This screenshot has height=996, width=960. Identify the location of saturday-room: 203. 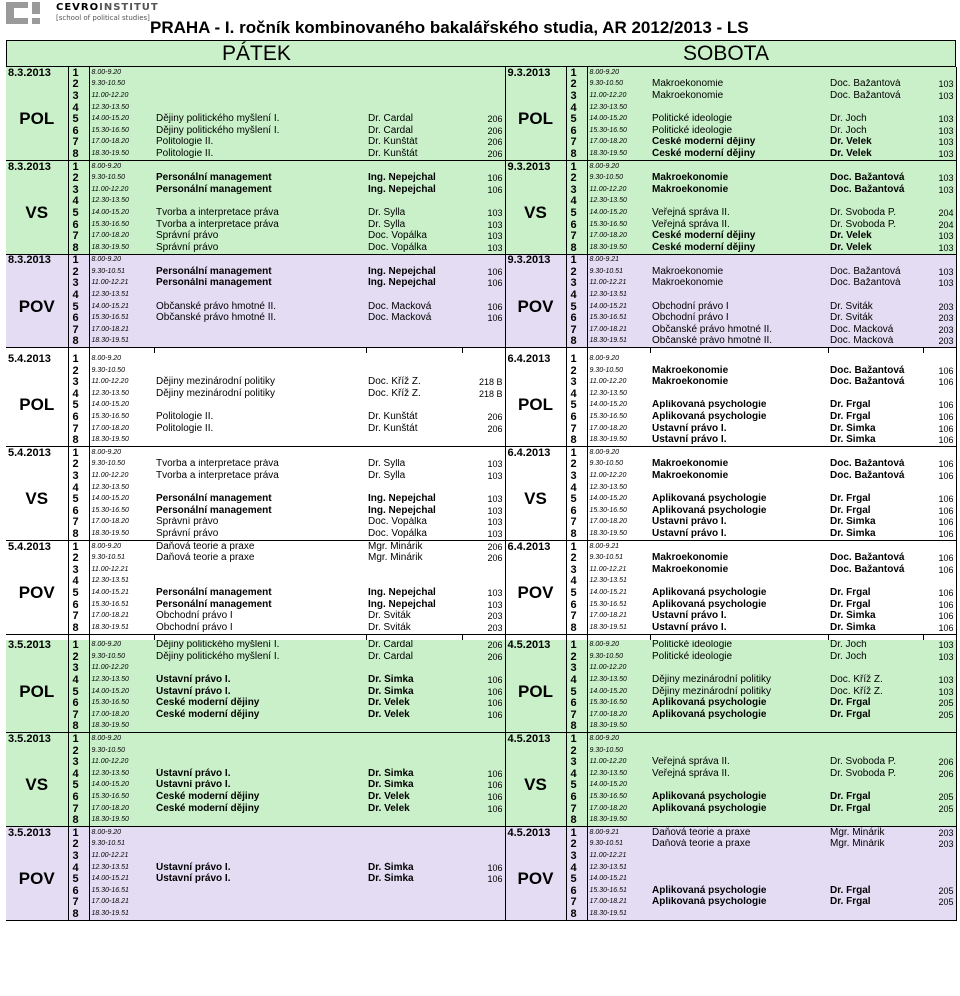
(940, 844).